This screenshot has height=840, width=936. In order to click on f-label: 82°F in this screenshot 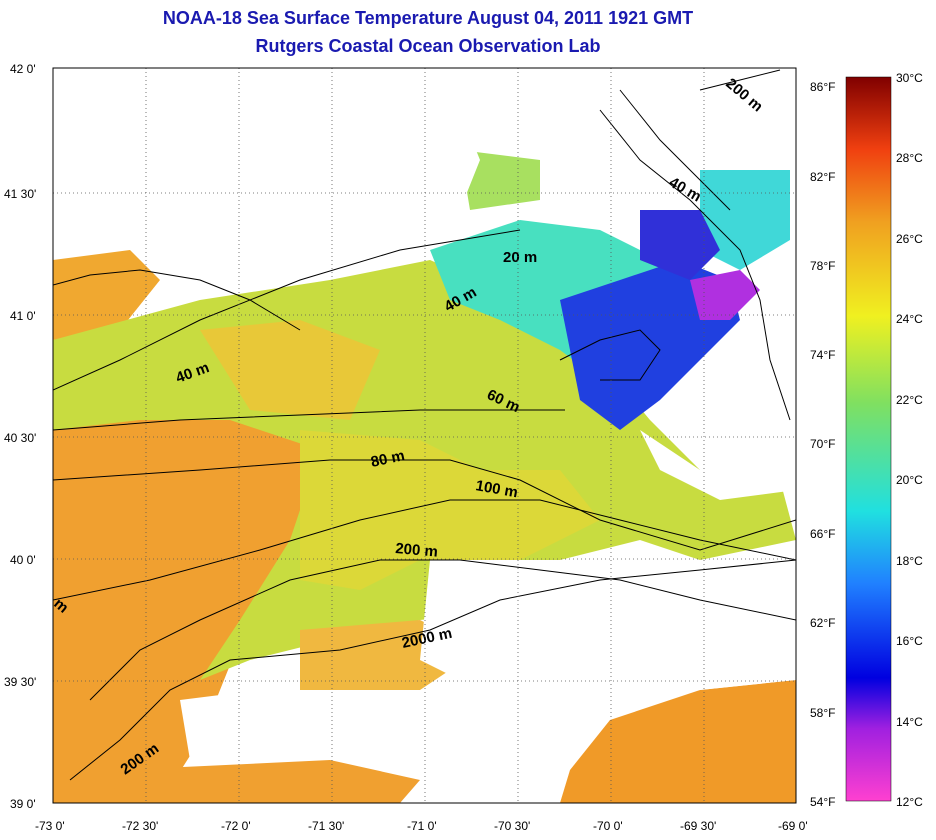, I will do `click(822, 177)`.